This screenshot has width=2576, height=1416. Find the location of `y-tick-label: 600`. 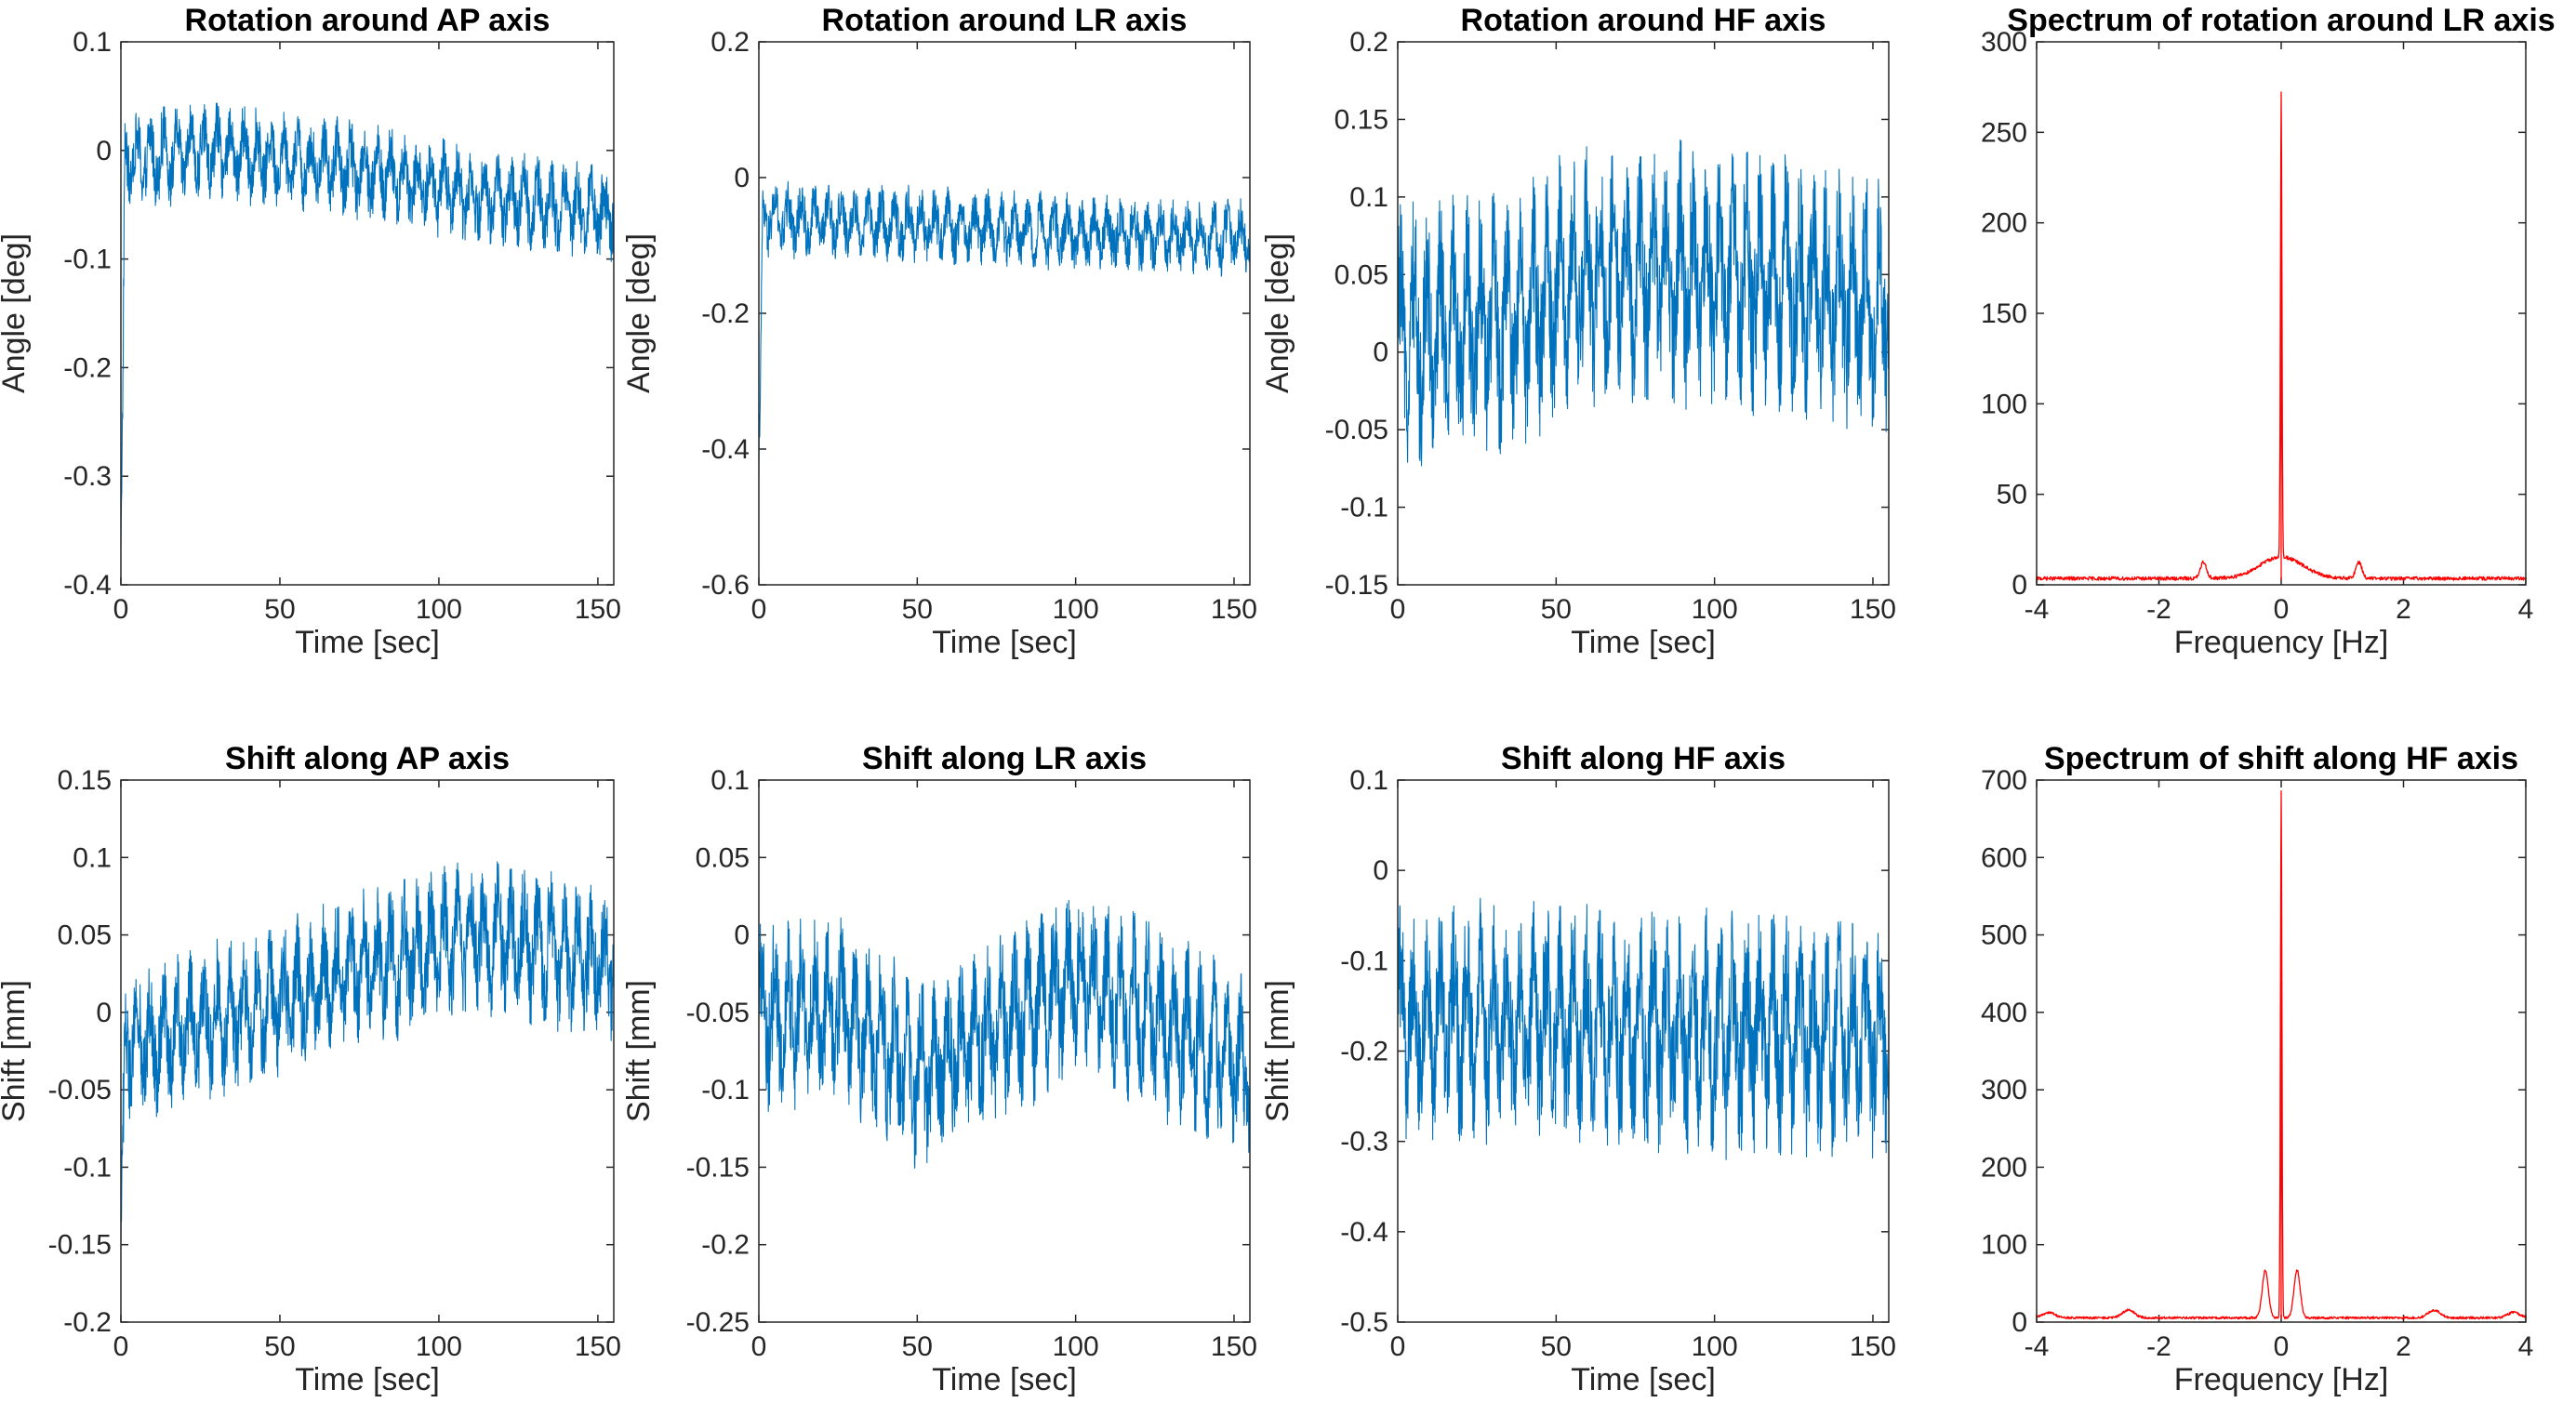

y-tick-label: 600 is located at coordinates (2004, 857).